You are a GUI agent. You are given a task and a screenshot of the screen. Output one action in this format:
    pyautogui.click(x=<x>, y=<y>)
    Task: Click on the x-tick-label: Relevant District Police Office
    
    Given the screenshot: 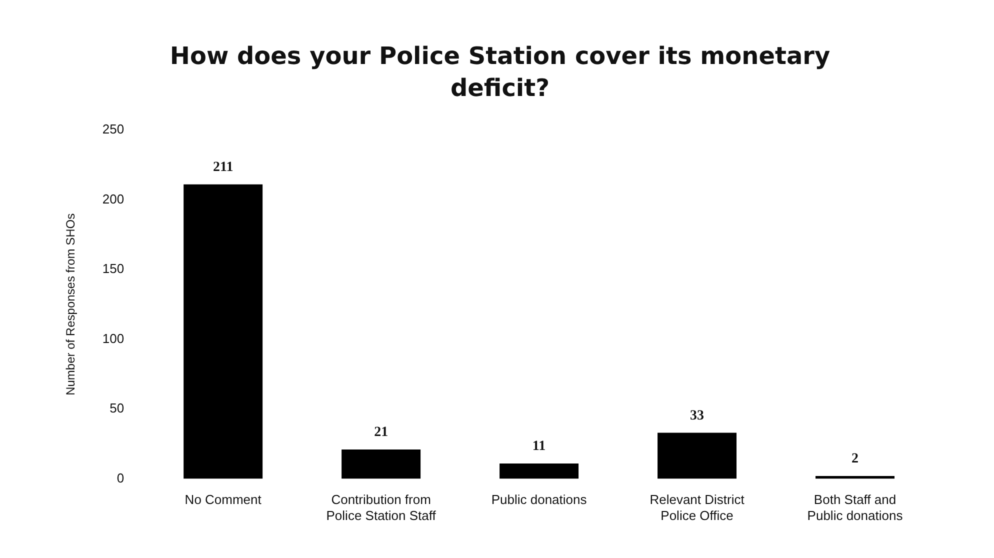 What is the action you would take?
    pyautogui.click(x=697, y=507)
    